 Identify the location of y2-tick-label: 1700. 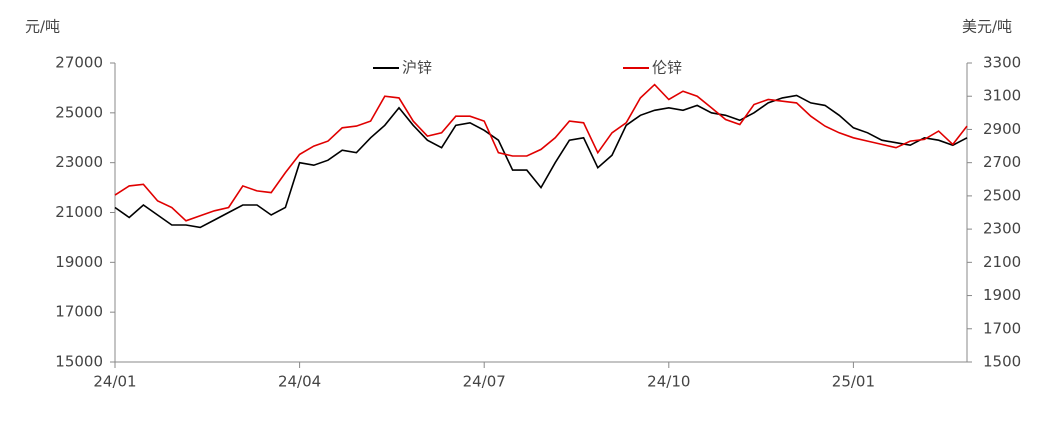
(1002, 328).